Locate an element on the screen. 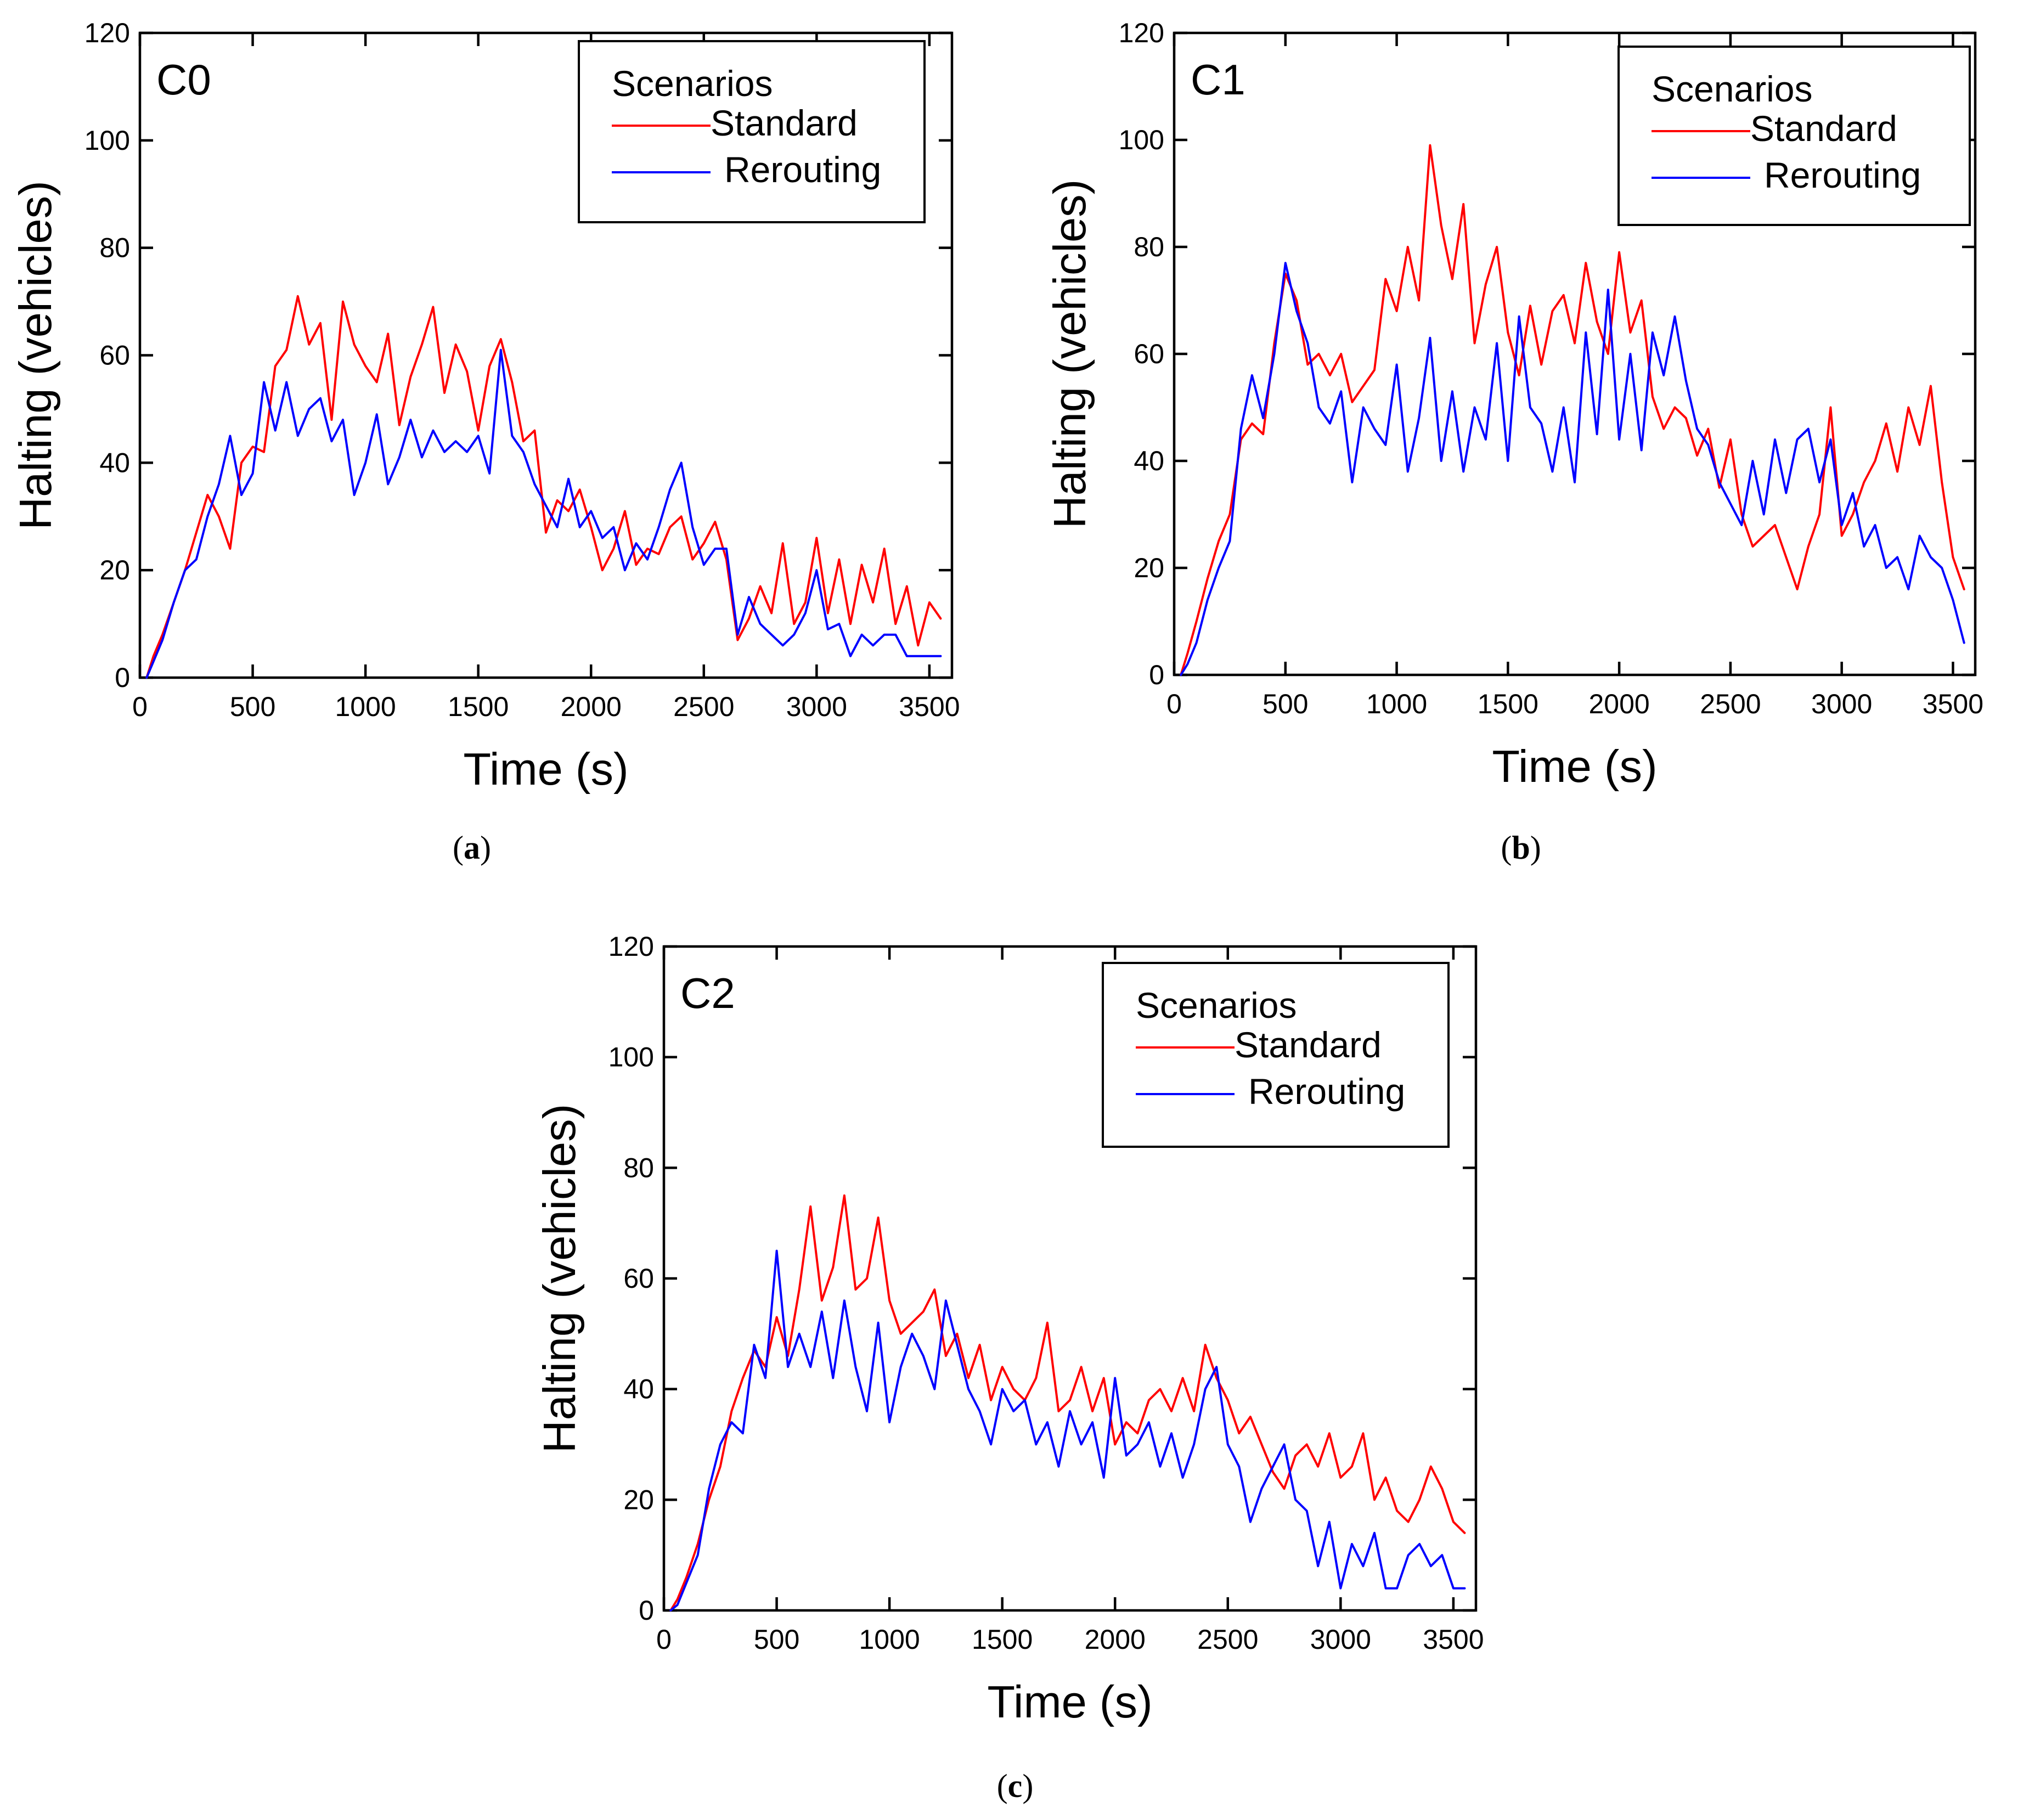 The height and width of the screenshot is (1820, 2029). panel-label: C2 is located at coordinates (707, 993).